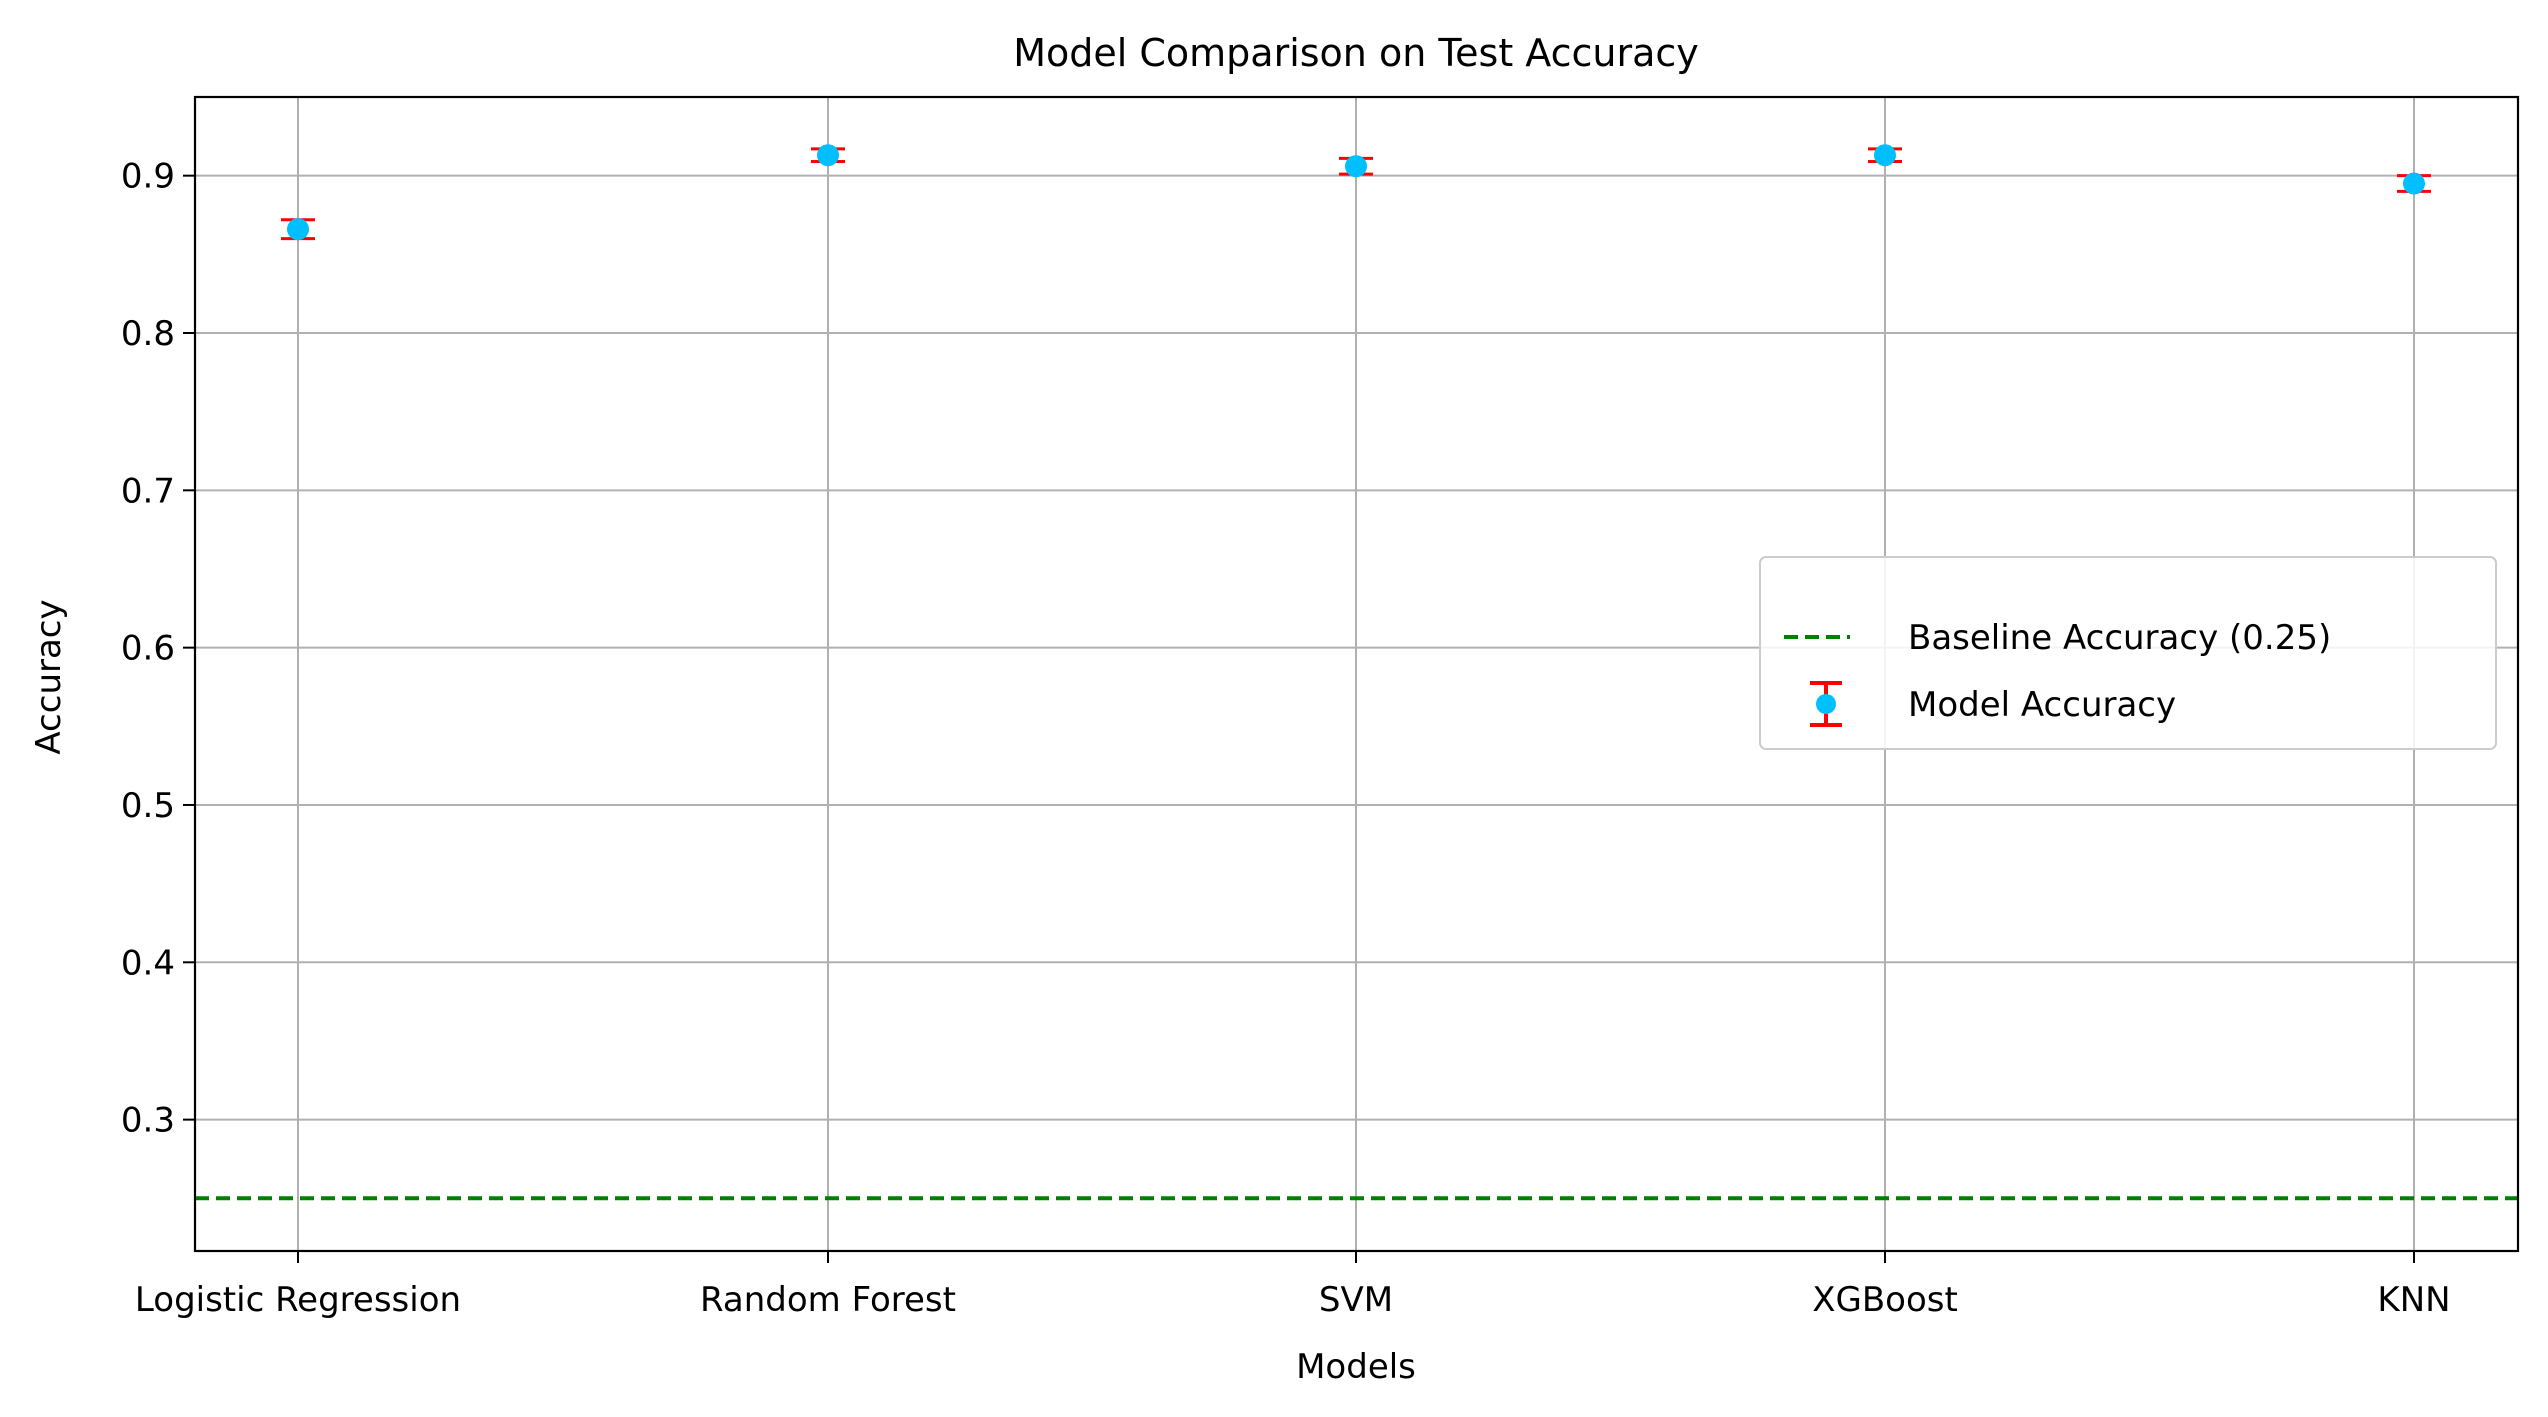  What do you see at coordinates (1356, 1300) in the screenshot?
I see `x-tick-label: SVM` at bounding box center [1356, 1300].